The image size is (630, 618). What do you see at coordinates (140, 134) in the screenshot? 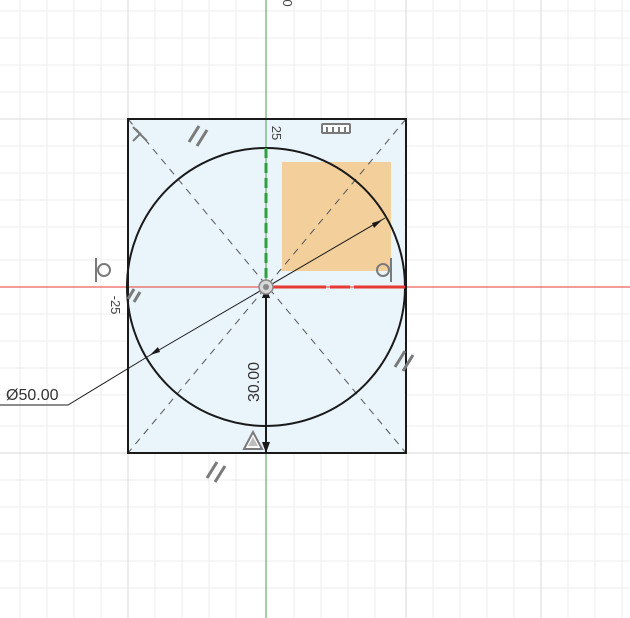
I see `perpendicular-constraint-icon` at bounding box center [140, 134].